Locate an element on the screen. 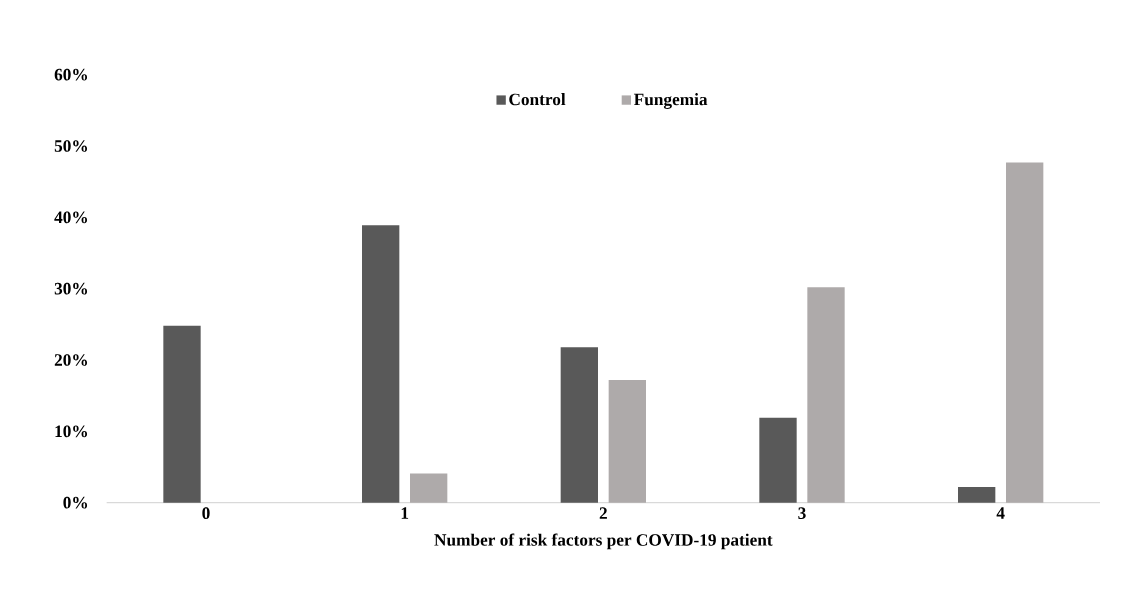 Image resolution: width=1132 pixels, height=592 pixels. legend-label: Fungemia is located at coordinates (670, 101).